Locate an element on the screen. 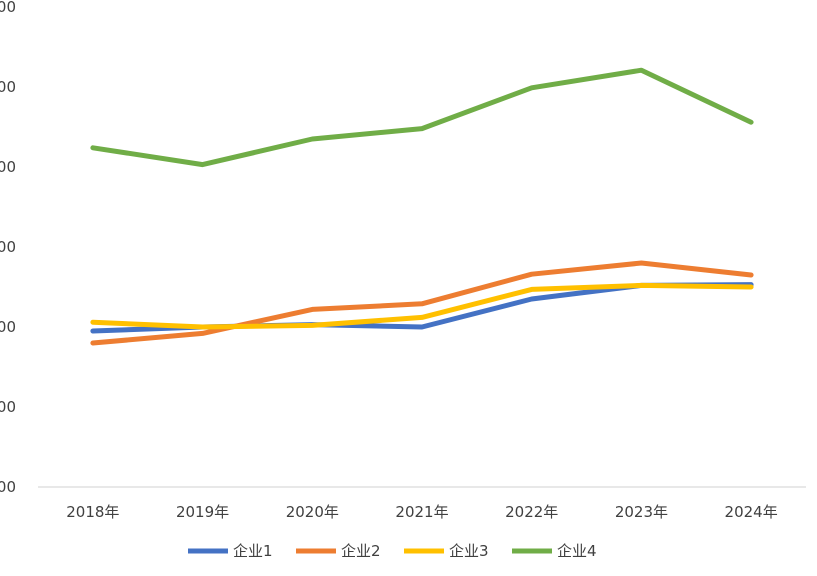 The height and width of the screenshot is (576, 817). y-axis-labels: 00 00 00 00 00 00 00 is located at coordinates (8, 248).